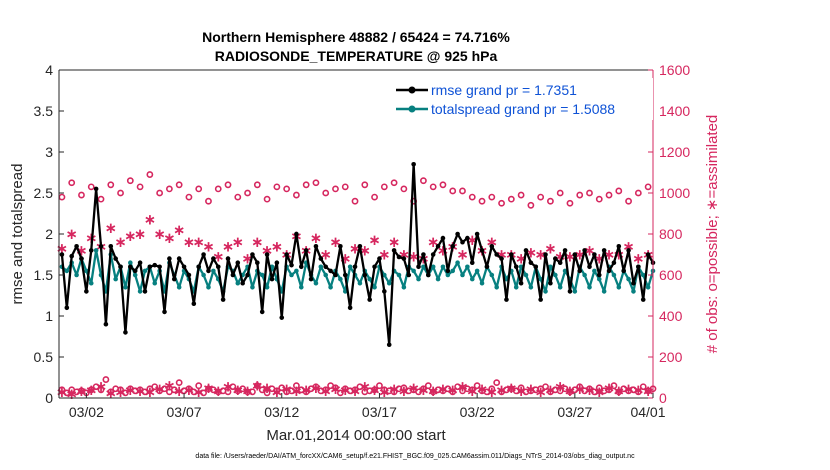 Image resolution: width=830 pixels, height=470 pixels. Describe the element at coordinates (477, 412) in the screenshot. I see `x-tick-label: 03/22` at that location.